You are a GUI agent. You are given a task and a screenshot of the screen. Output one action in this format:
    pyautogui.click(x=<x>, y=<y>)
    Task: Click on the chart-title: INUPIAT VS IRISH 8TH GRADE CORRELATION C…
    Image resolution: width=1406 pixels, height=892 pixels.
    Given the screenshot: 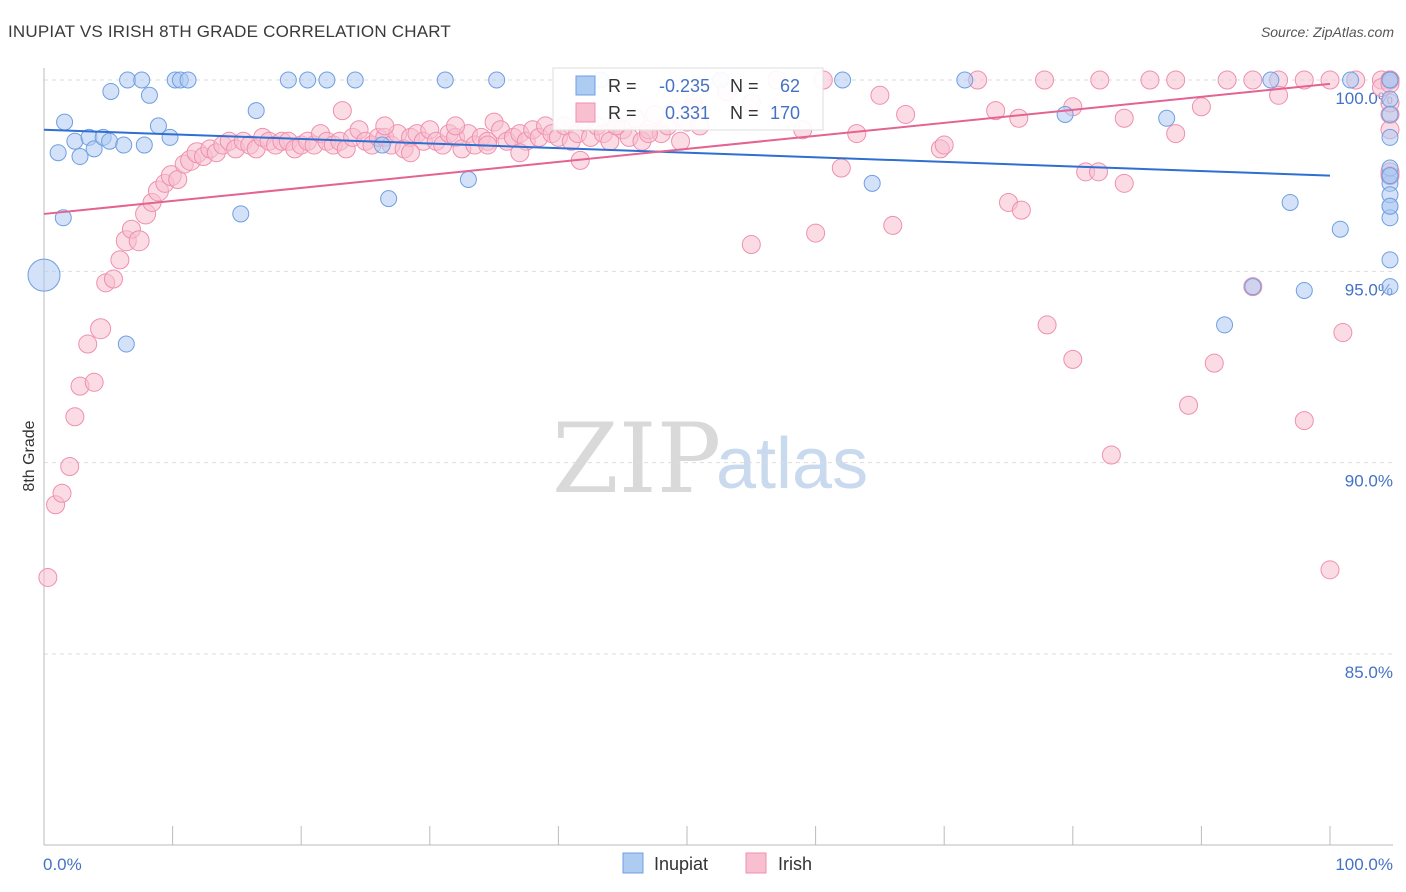 What is the action you would take?
    pyautogui.click(x=229, y=31)
    